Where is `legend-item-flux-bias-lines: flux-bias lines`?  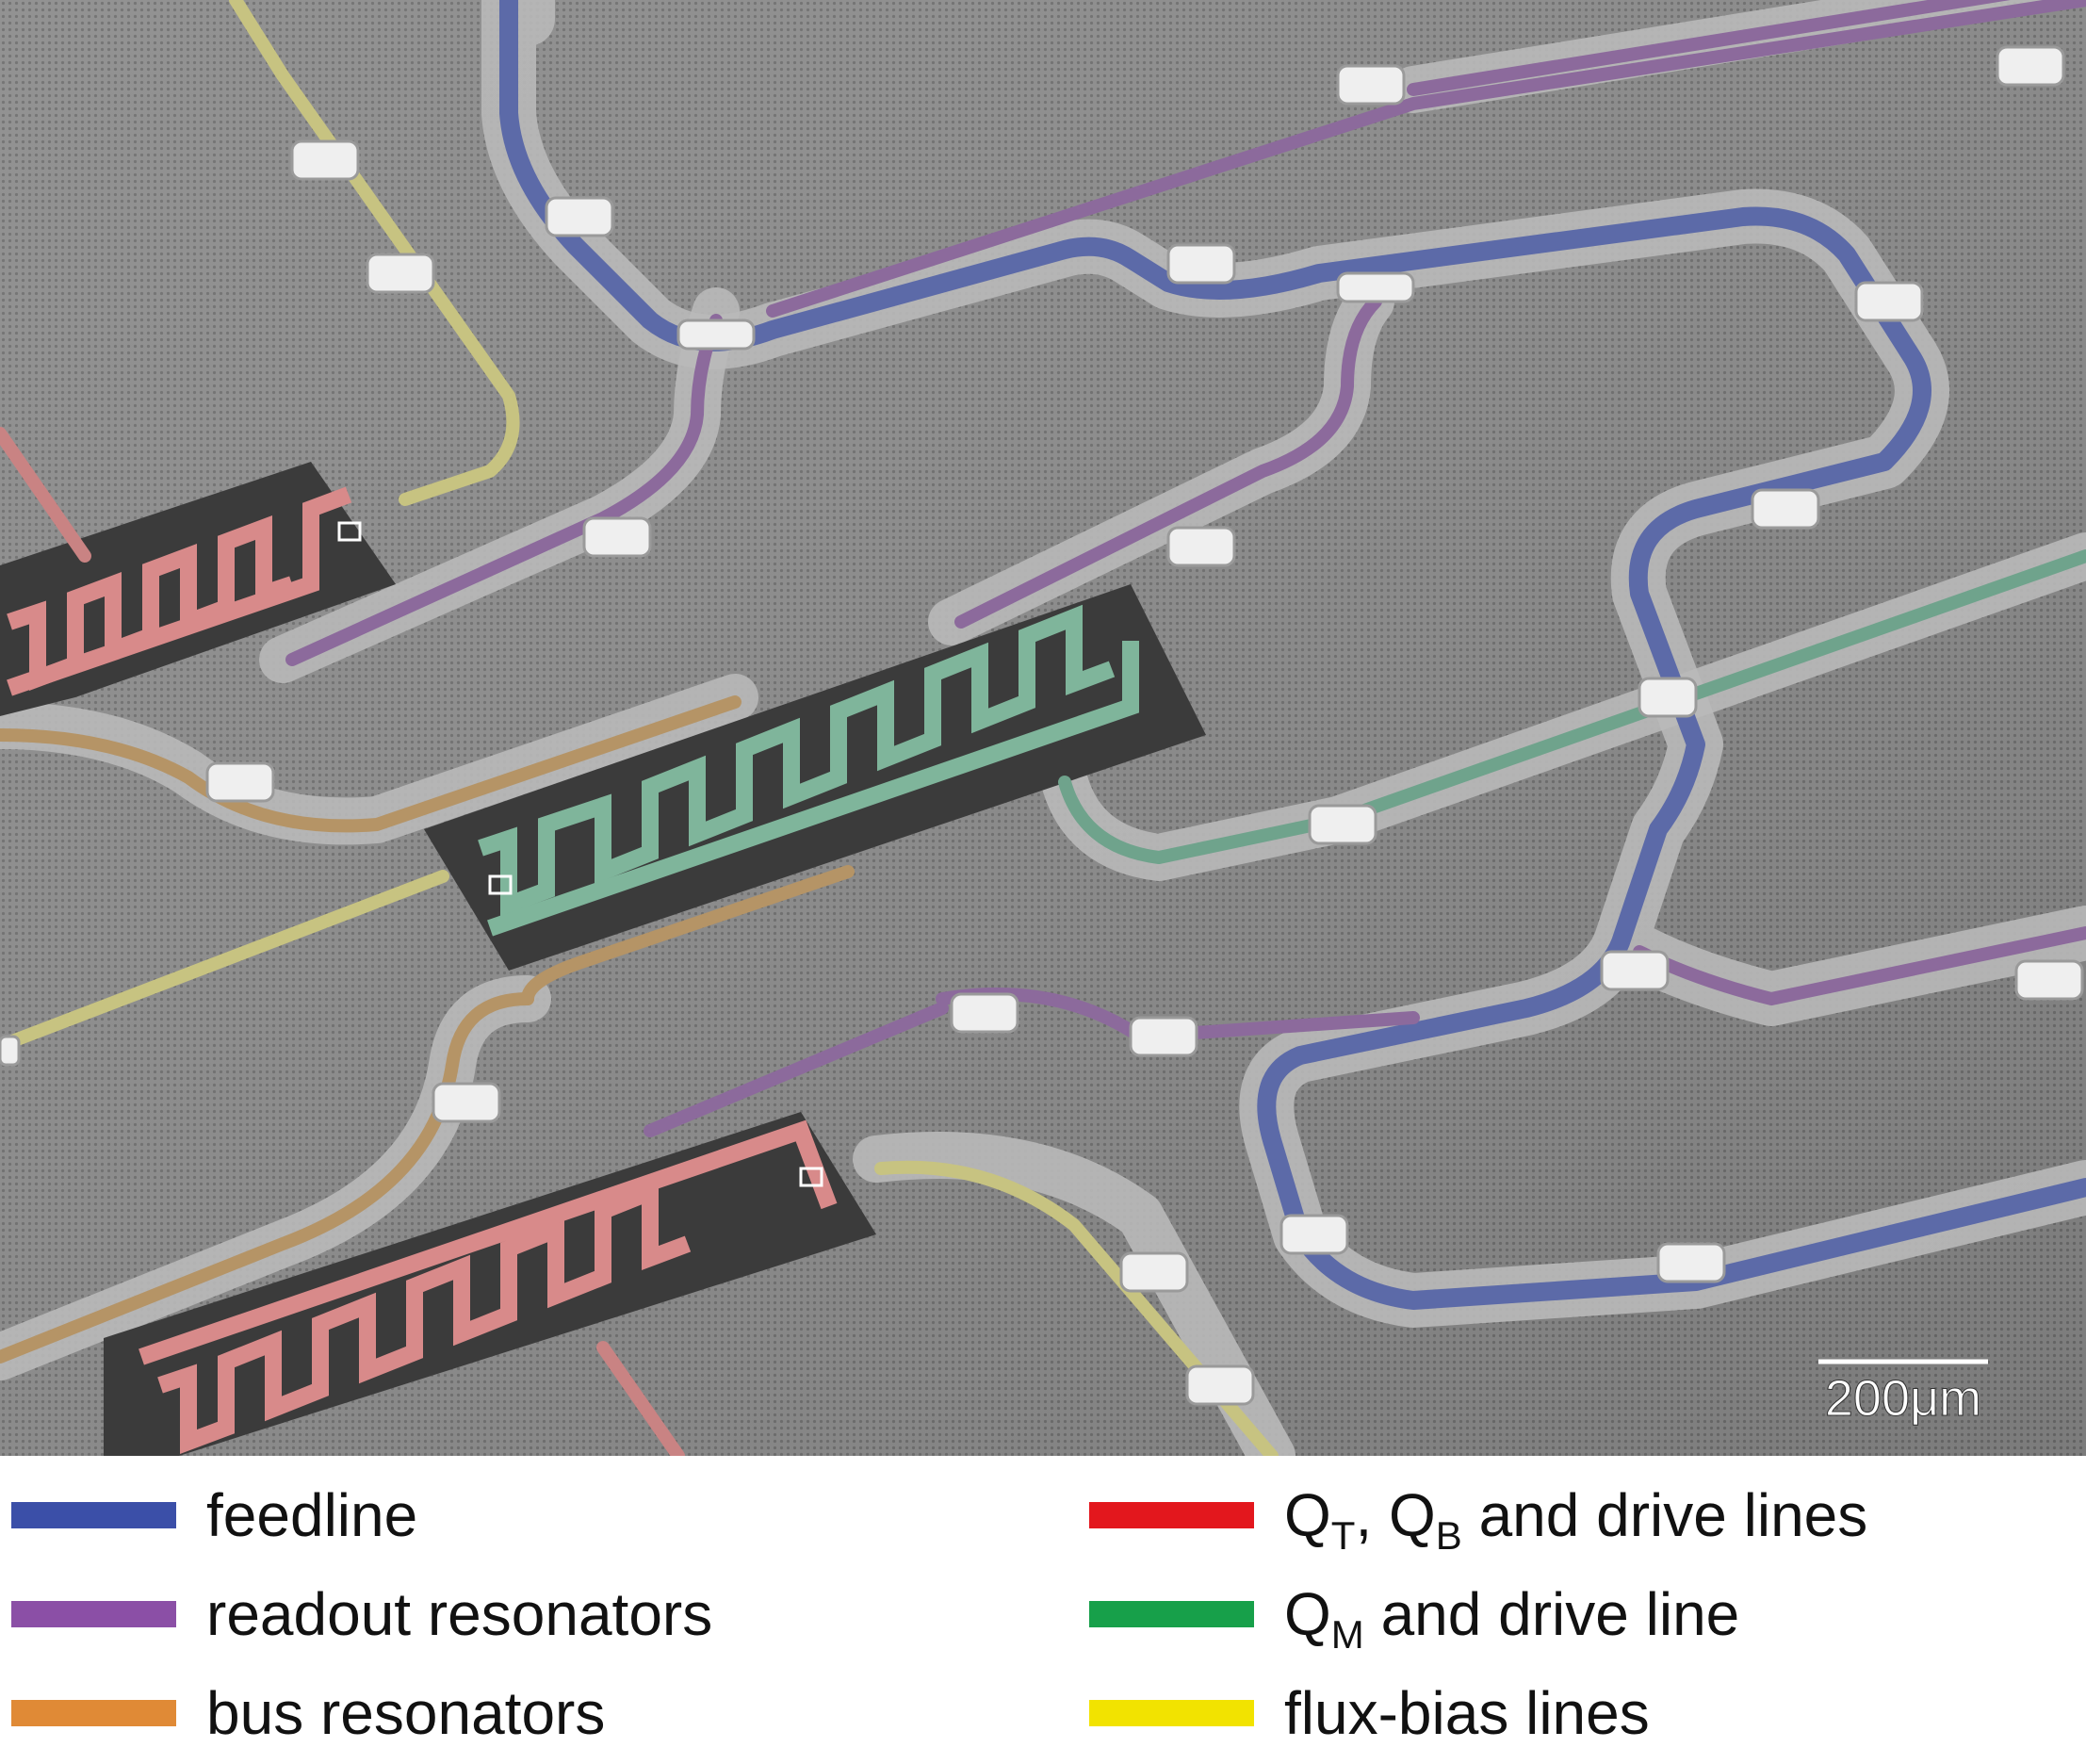
legend-item-flux-bias-lines: flux-bias lines is located at coordinates (1369, 1713).